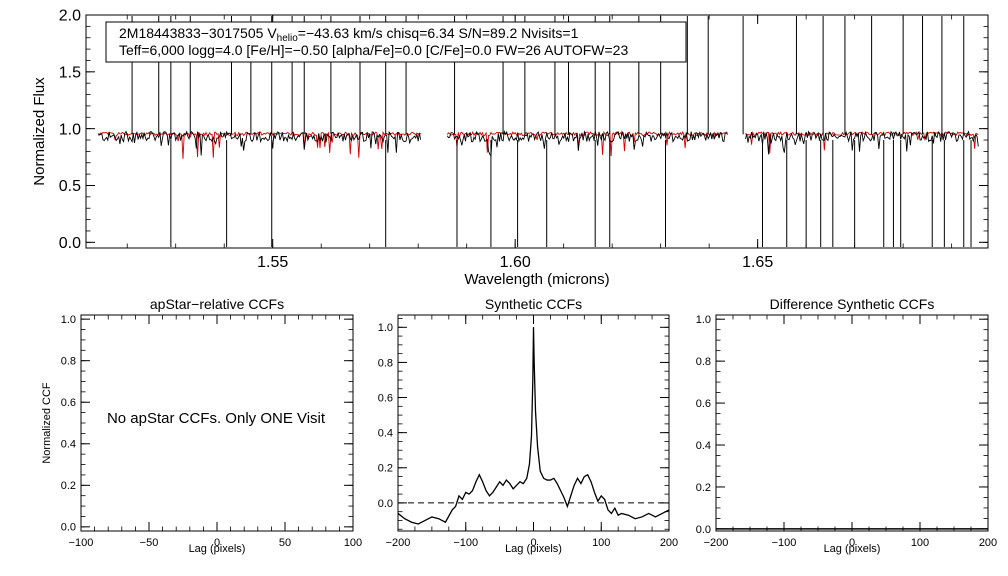 This screenshot has height=576, width=1008. I want to click on panel-1-ylabel: Normalized CCF, so click(47, 423).